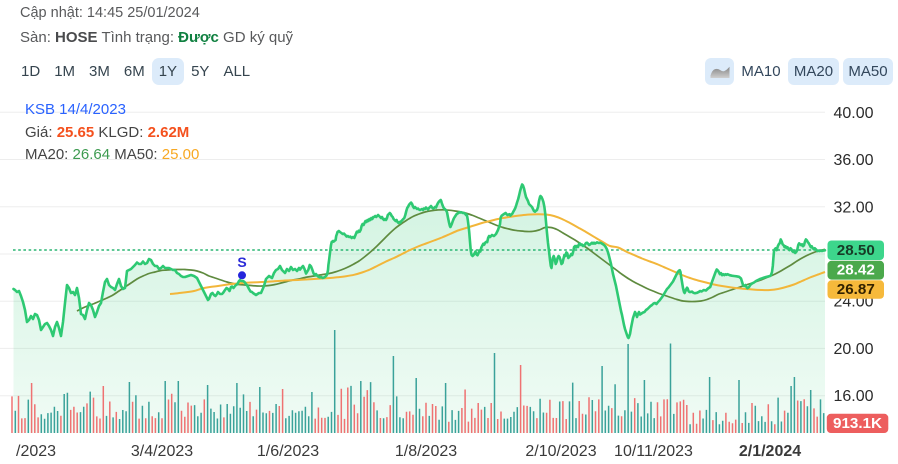 Image resolution: width=898 pixels, height=464 pixels. What do you see at coordinates (288, 451) in the screenshot?
I see `svg-text: 1/6/2023` at bounding box center [288, 451].